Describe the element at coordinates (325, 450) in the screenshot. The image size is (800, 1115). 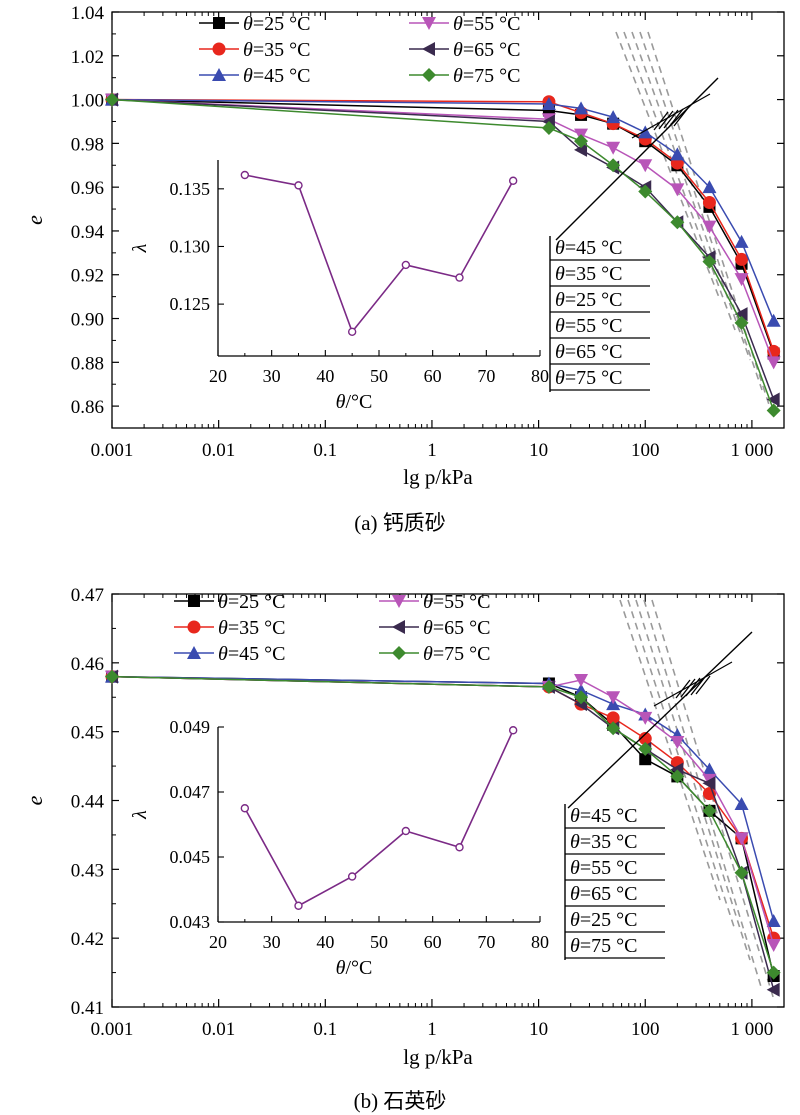
I see `x-tick-label: 0.1` at that location.